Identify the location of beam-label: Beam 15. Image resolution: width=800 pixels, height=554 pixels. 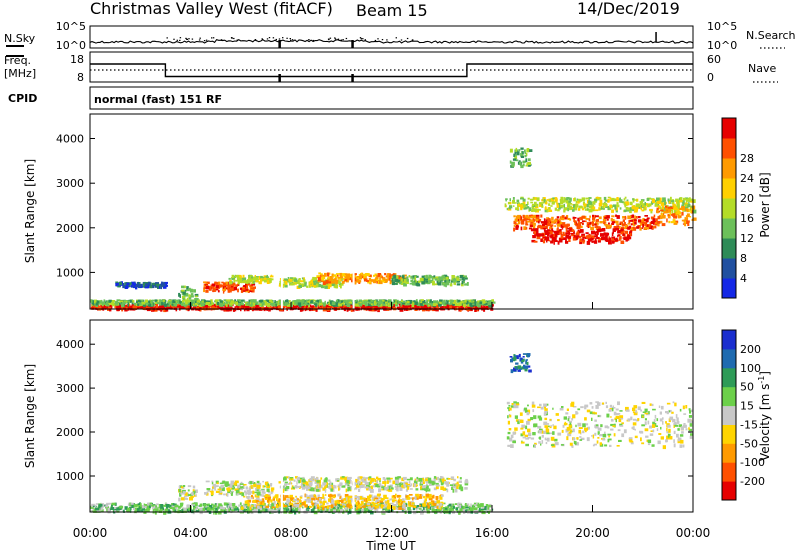
(392, 10).